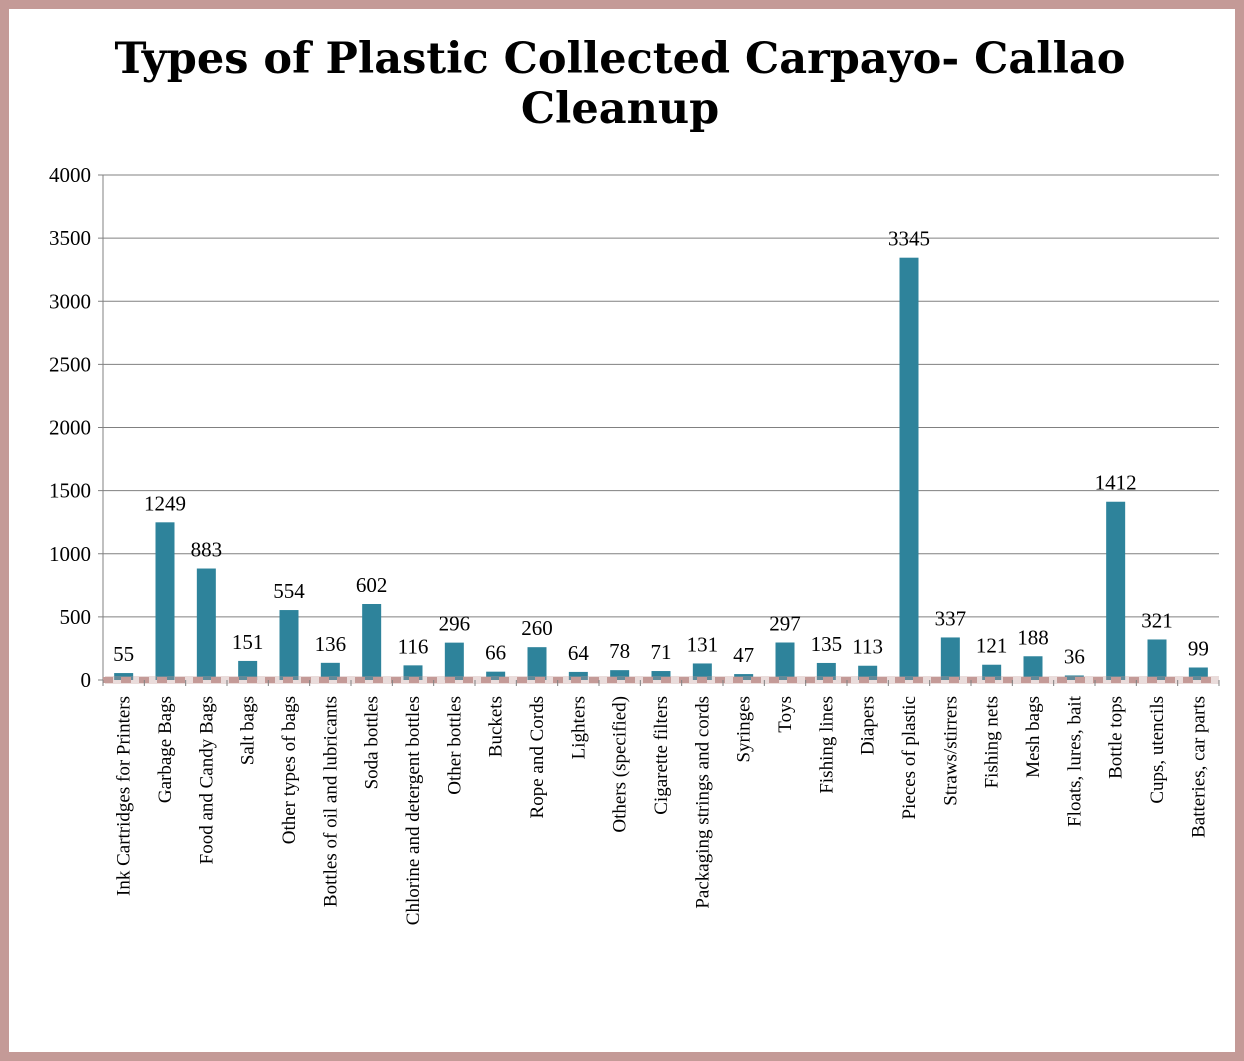  What do you see at coordinates (950, 751) in the screenshot?
I see `x-tick-label: Straws/stirrers` at bounding box center [950, 751].